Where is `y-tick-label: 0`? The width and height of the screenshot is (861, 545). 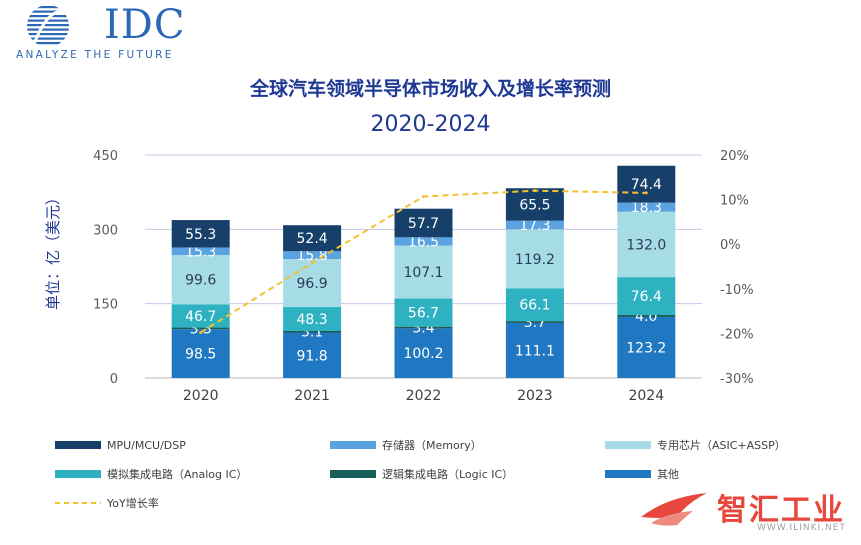 y-tick-label: 0 is located at coordinates (114, 379).